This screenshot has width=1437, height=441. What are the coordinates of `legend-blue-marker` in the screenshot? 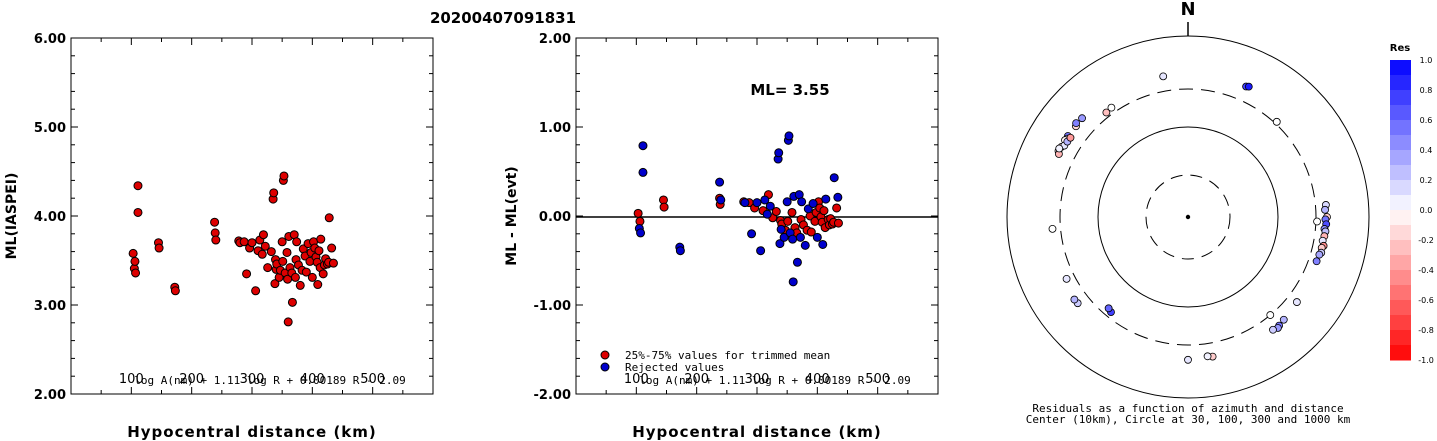 It's located at (605, 367).